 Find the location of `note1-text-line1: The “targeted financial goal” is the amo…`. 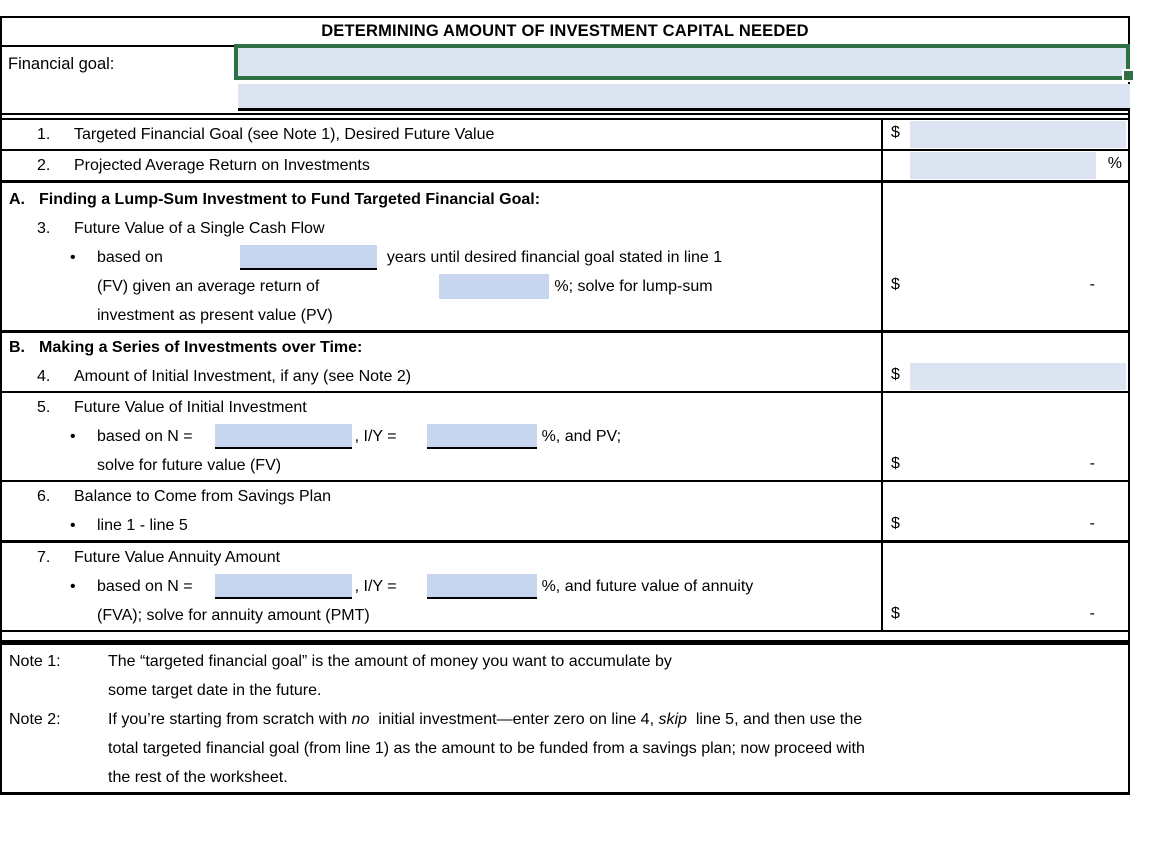

note1-text-line1: The “targeted financial goal” is the amo… is located at coordinates (390, 661).